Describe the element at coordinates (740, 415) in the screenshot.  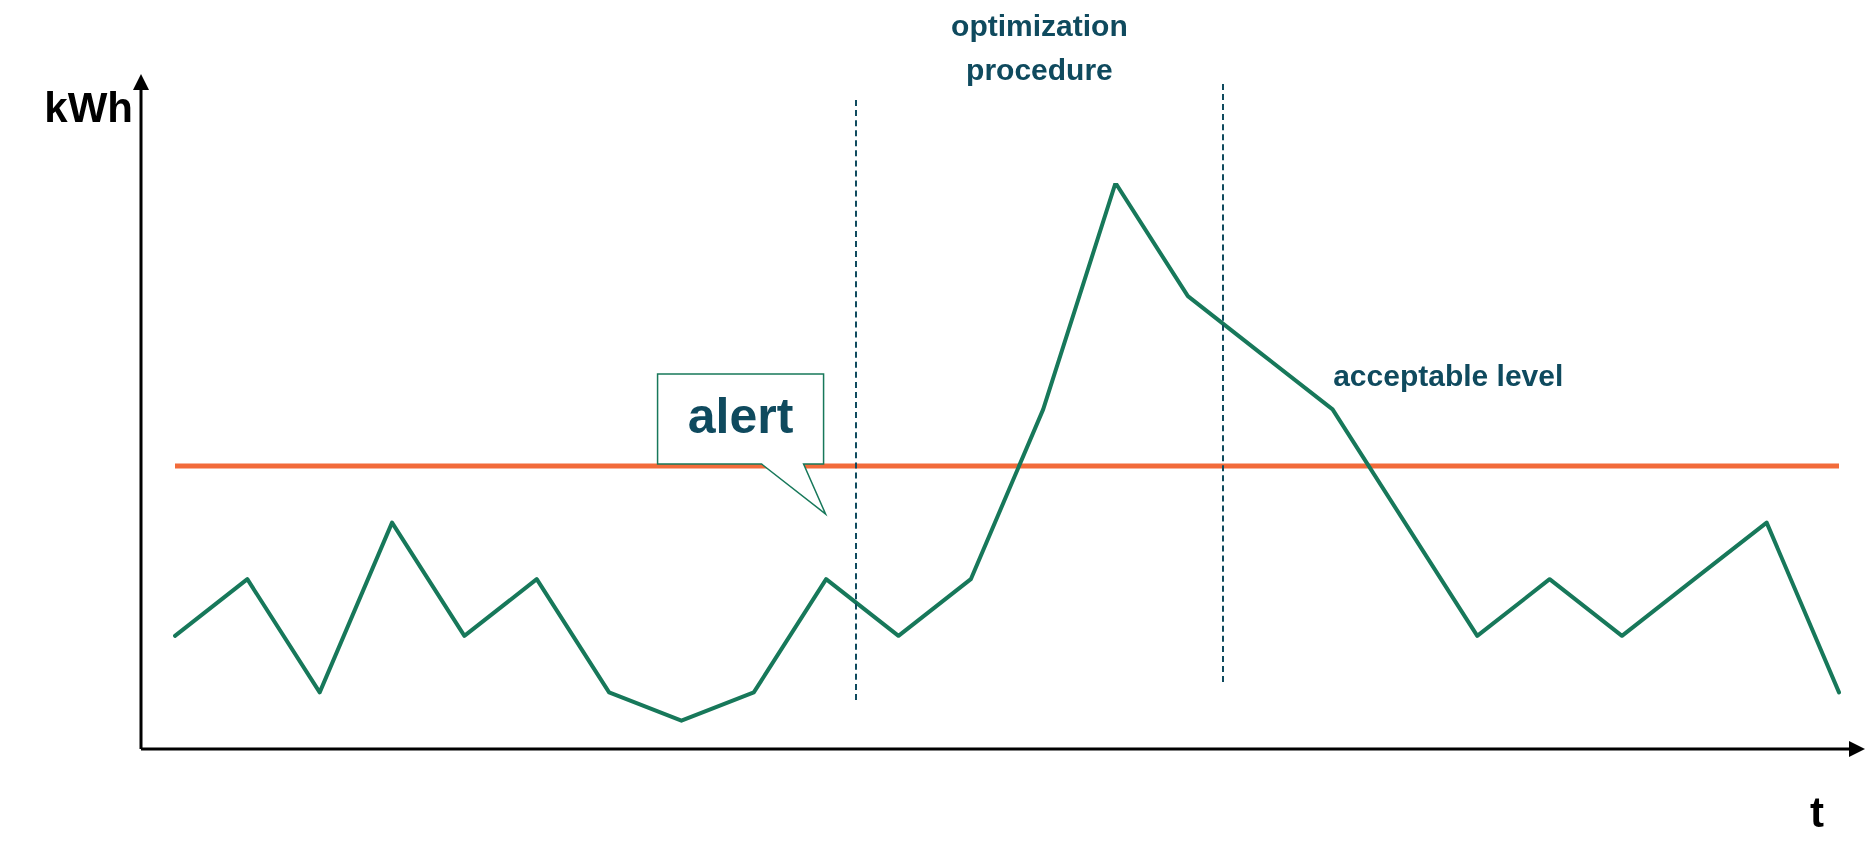
I see `annotation: alert` at that location.